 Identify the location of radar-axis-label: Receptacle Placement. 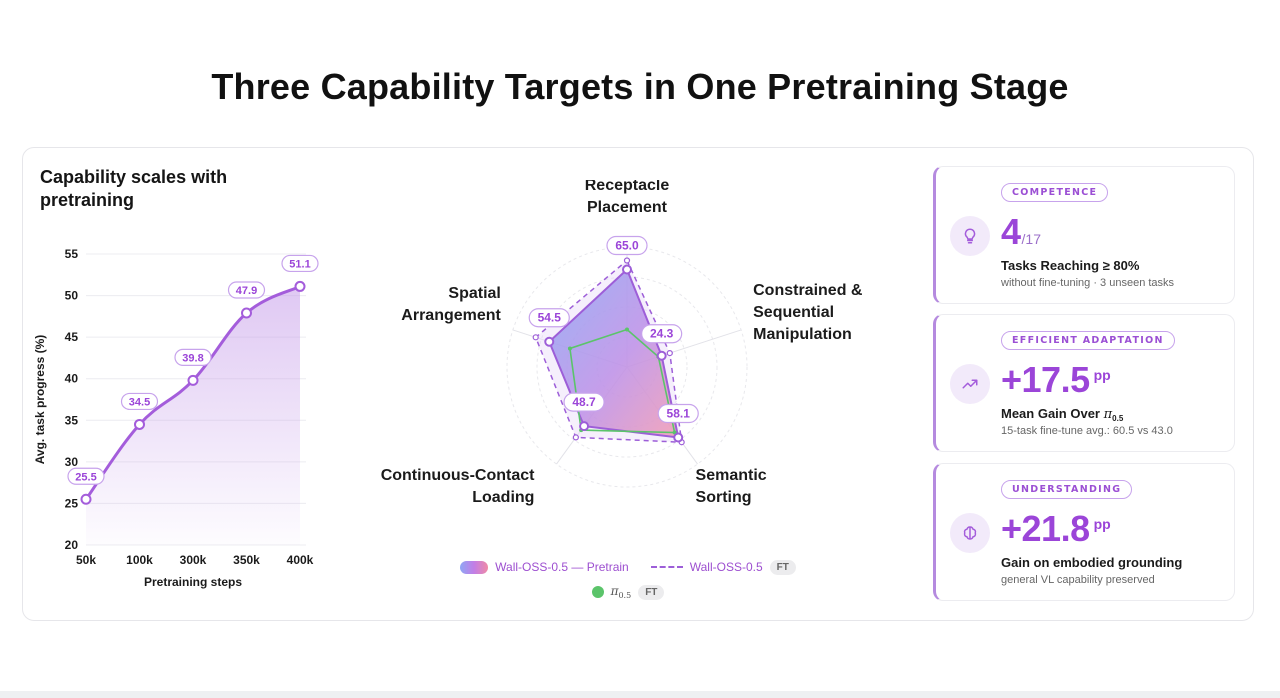
(627, 198).